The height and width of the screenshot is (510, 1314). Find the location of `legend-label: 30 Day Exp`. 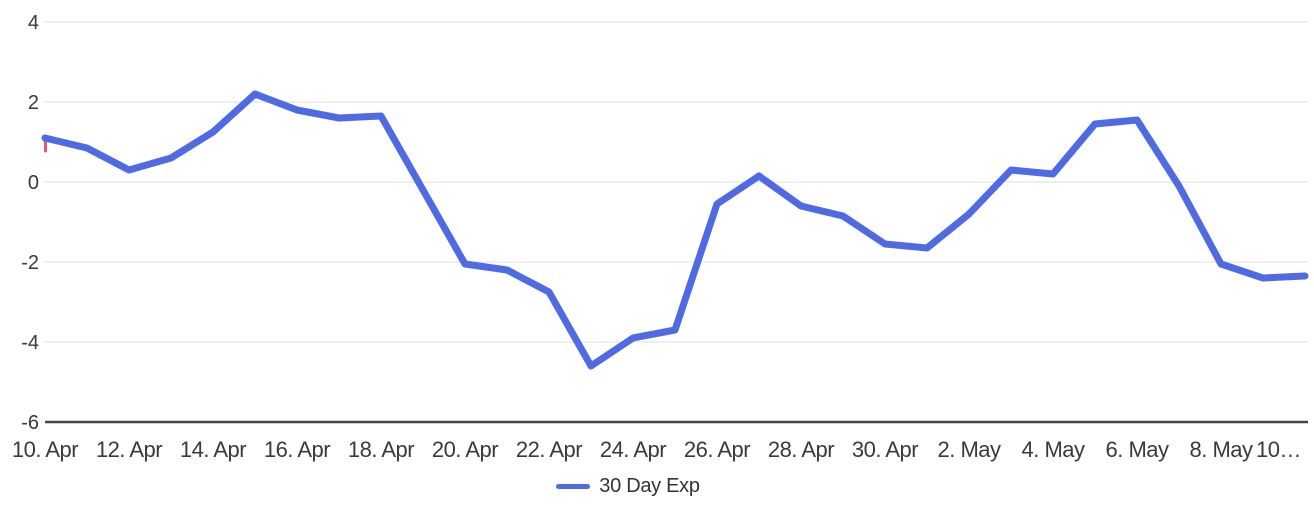

legend-label: 30 Day Exp is located at coordinates (649, 486).